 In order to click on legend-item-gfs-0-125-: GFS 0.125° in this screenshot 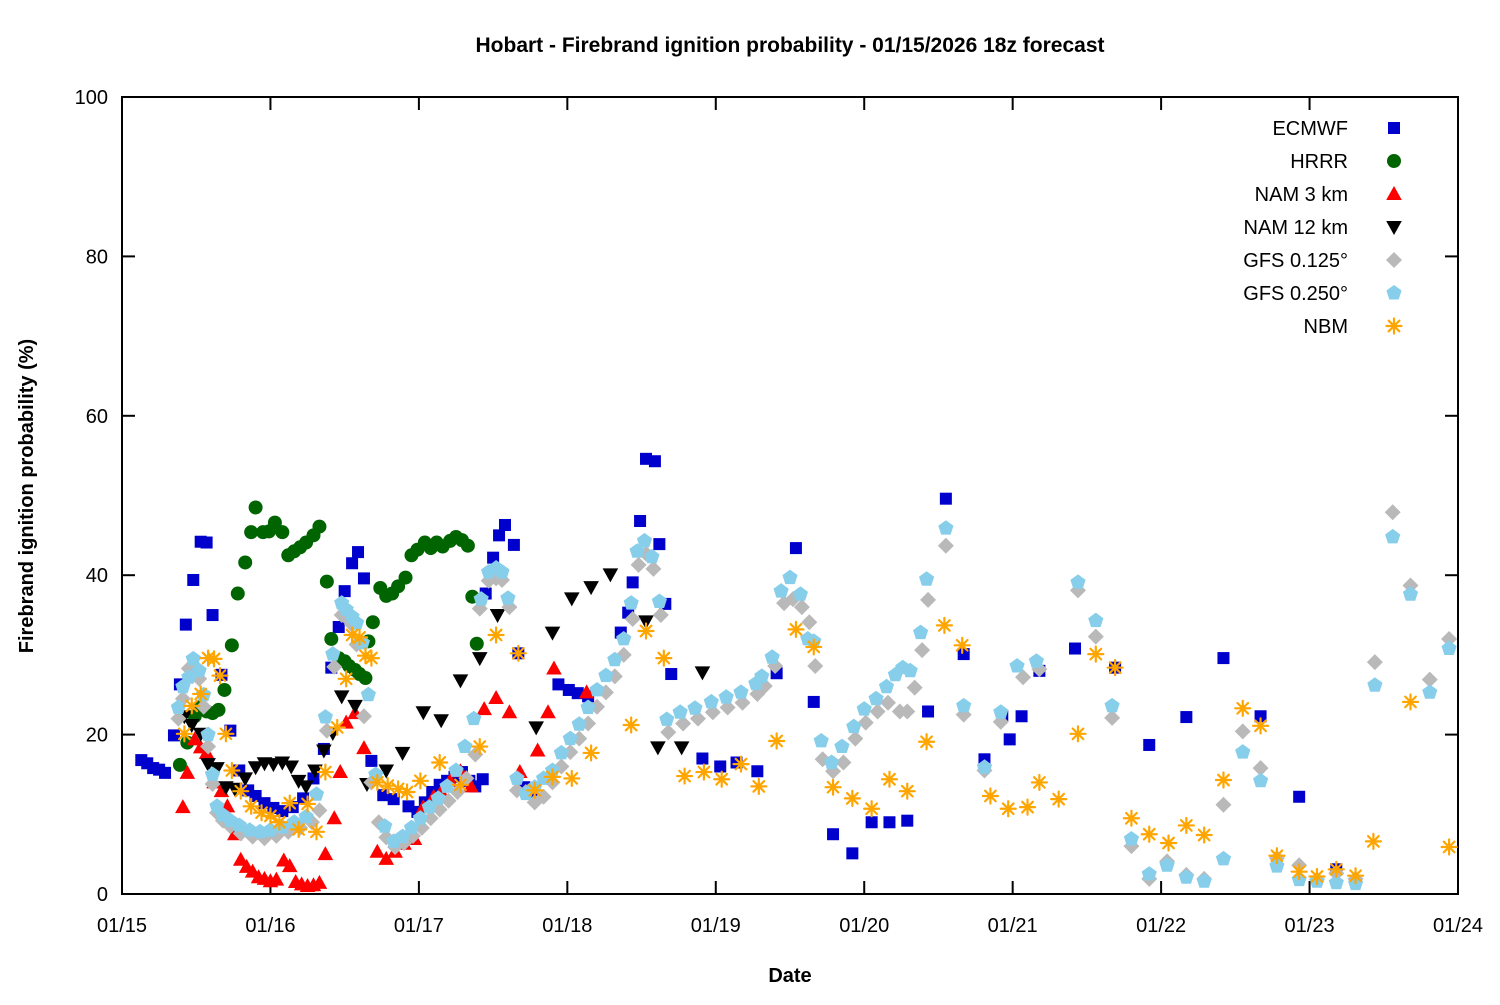, I will do `click(1322, 261)`.